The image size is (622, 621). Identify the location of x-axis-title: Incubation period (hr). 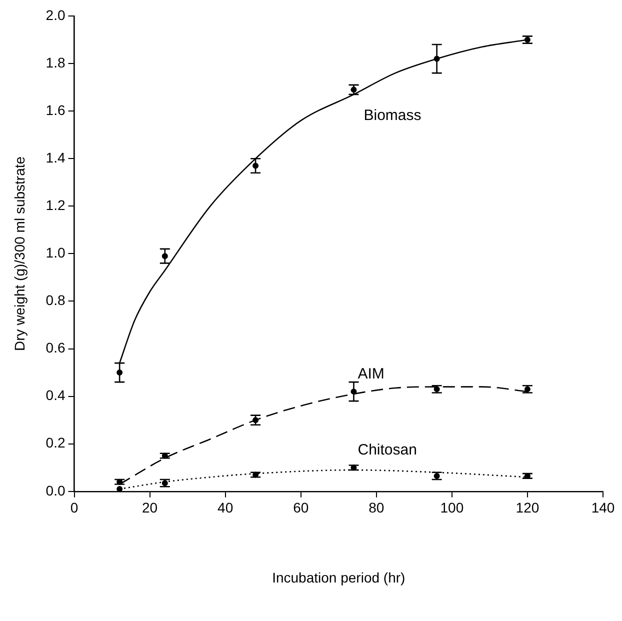
(339, 577).